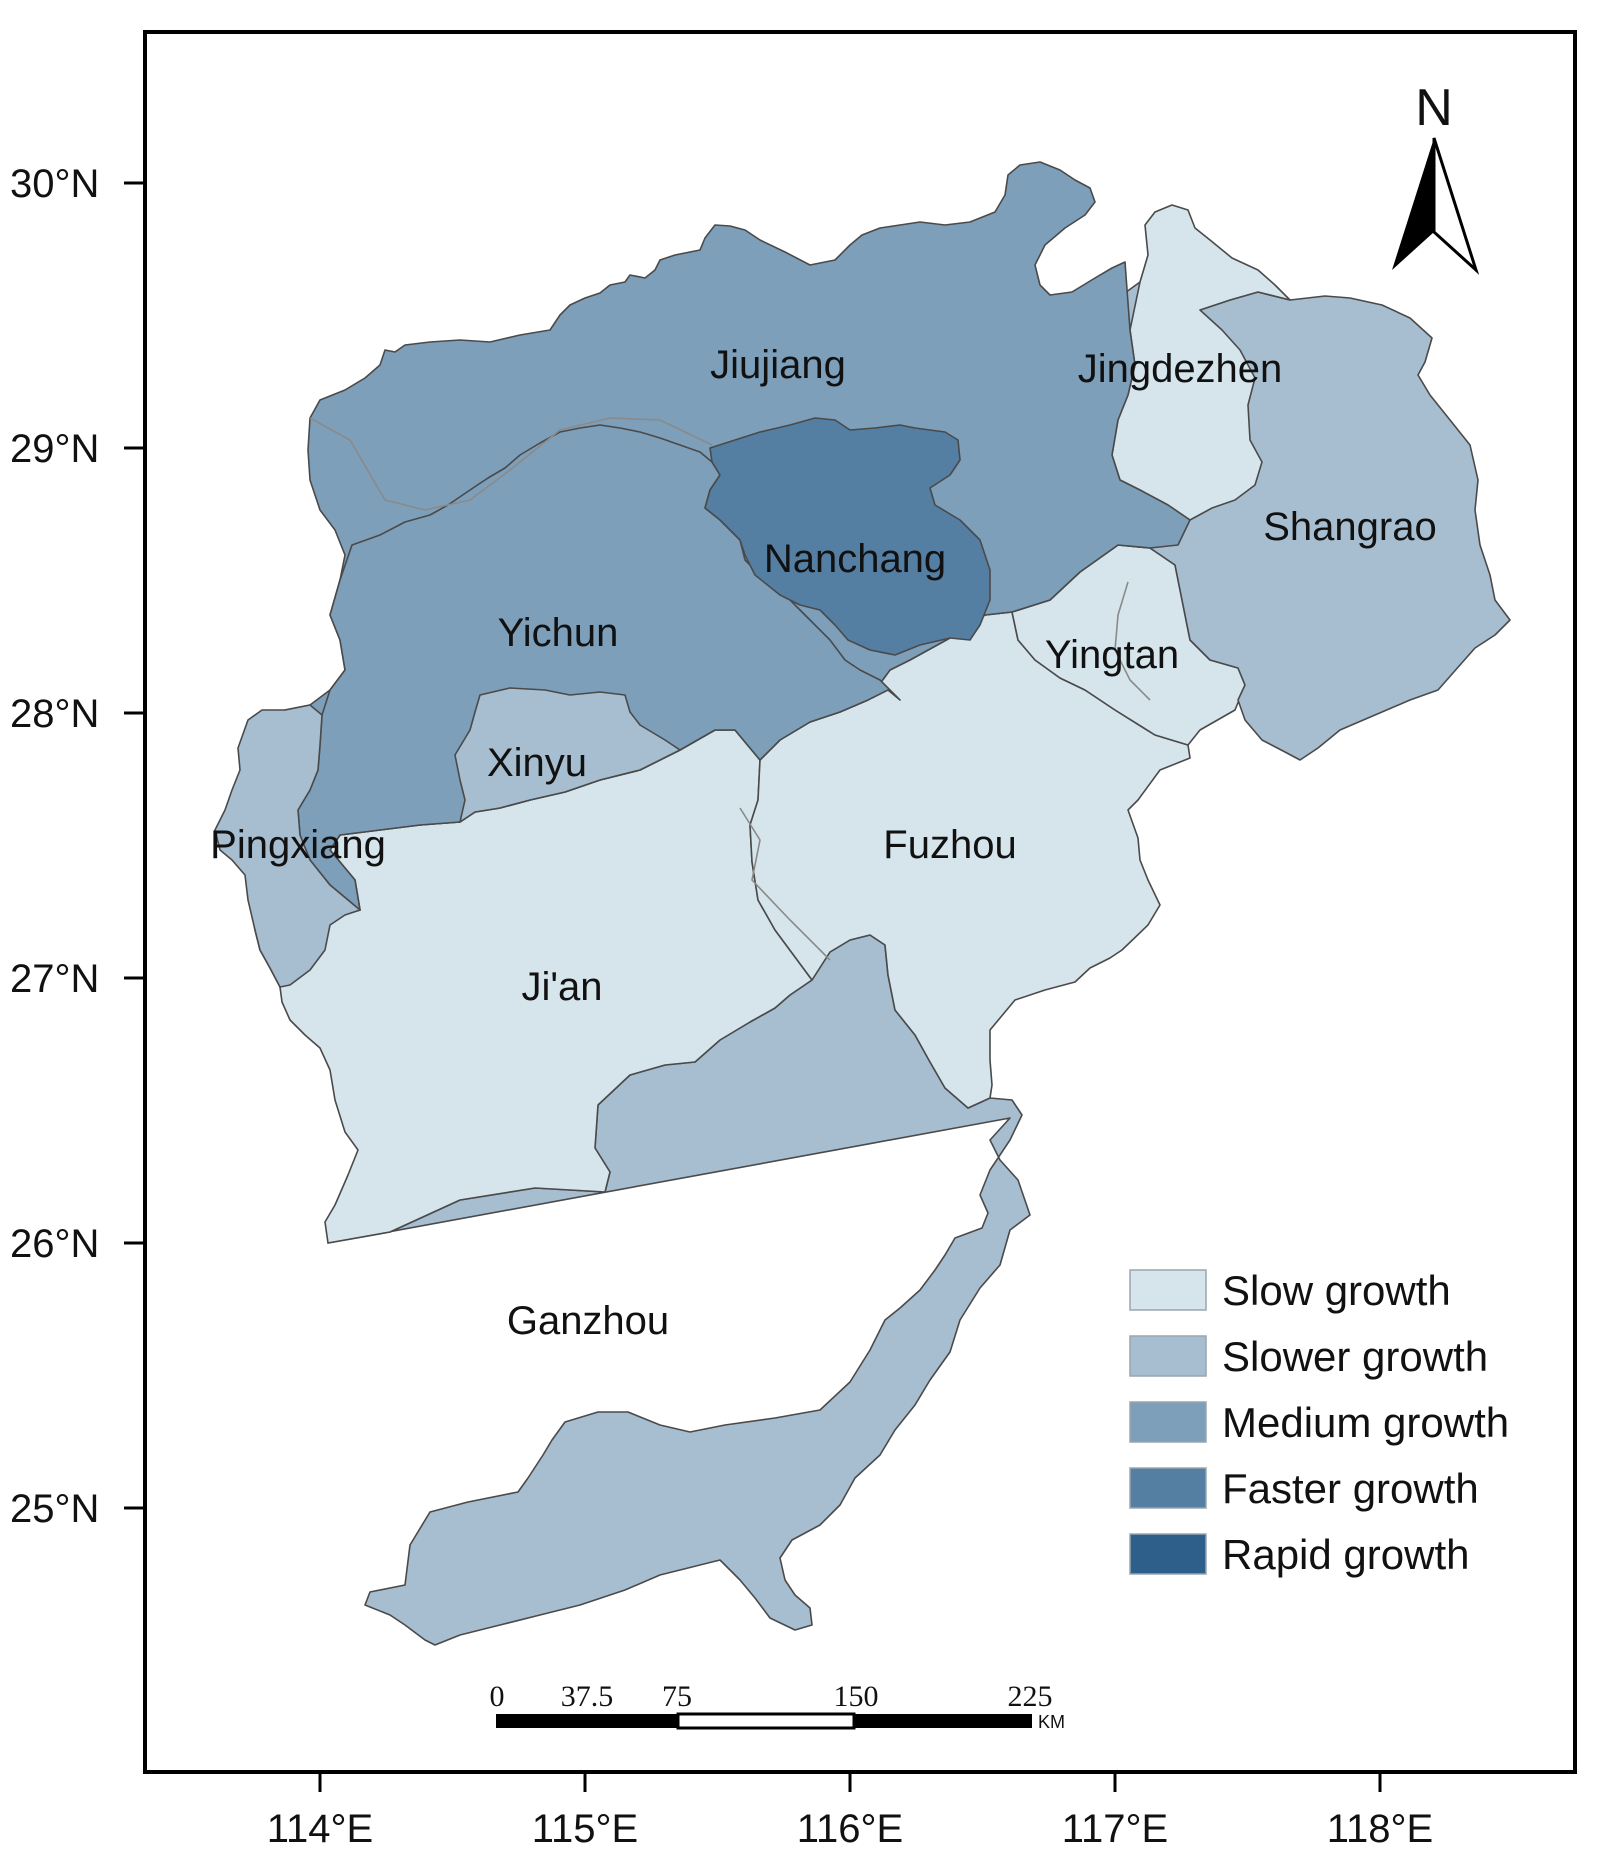 The width and height of the screenshot is (1599, 1860). What do you see at coordinates (1434, 108) in the screenshot?
I see `north-arrow-label: N` at bounding box center [1434, 108].